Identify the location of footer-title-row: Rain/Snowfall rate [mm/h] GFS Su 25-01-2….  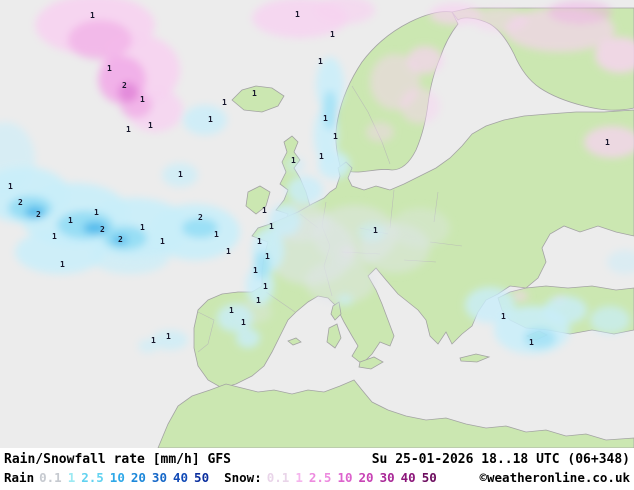
(317, 459).